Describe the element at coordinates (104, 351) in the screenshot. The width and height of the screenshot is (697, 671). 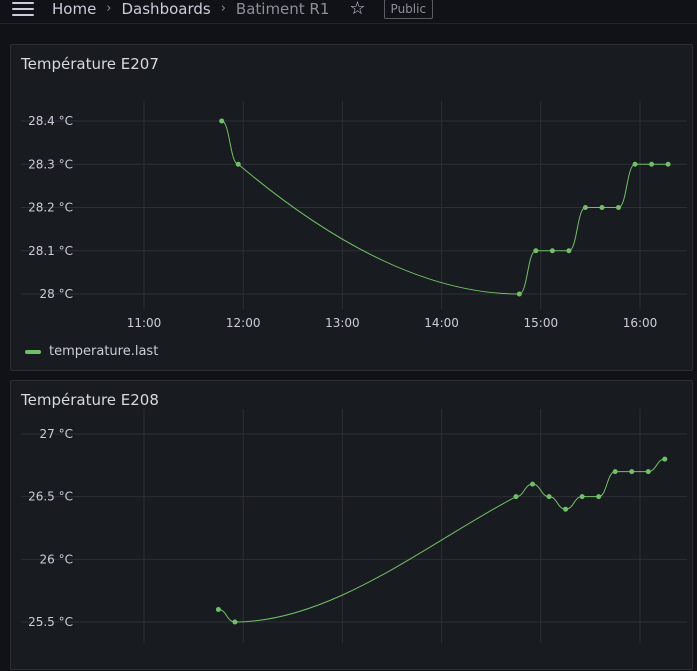
I see `legend-label: temperature.last` at that location.